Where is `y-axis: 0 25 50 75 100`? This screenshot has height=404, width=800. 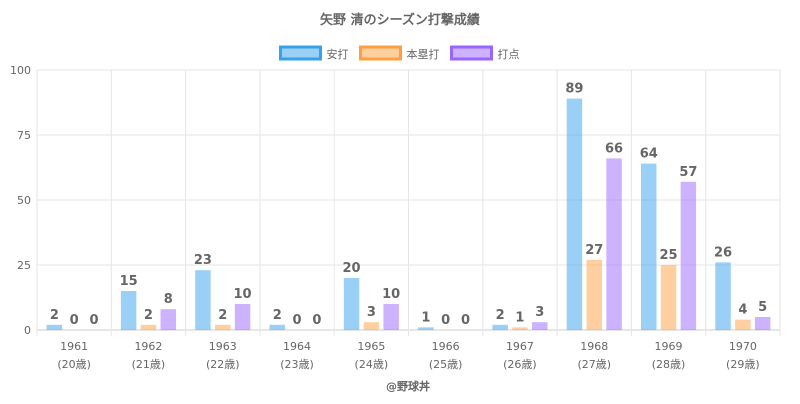
y-axis: 0 25 50 75 100 is located at coordinates (20, 200).